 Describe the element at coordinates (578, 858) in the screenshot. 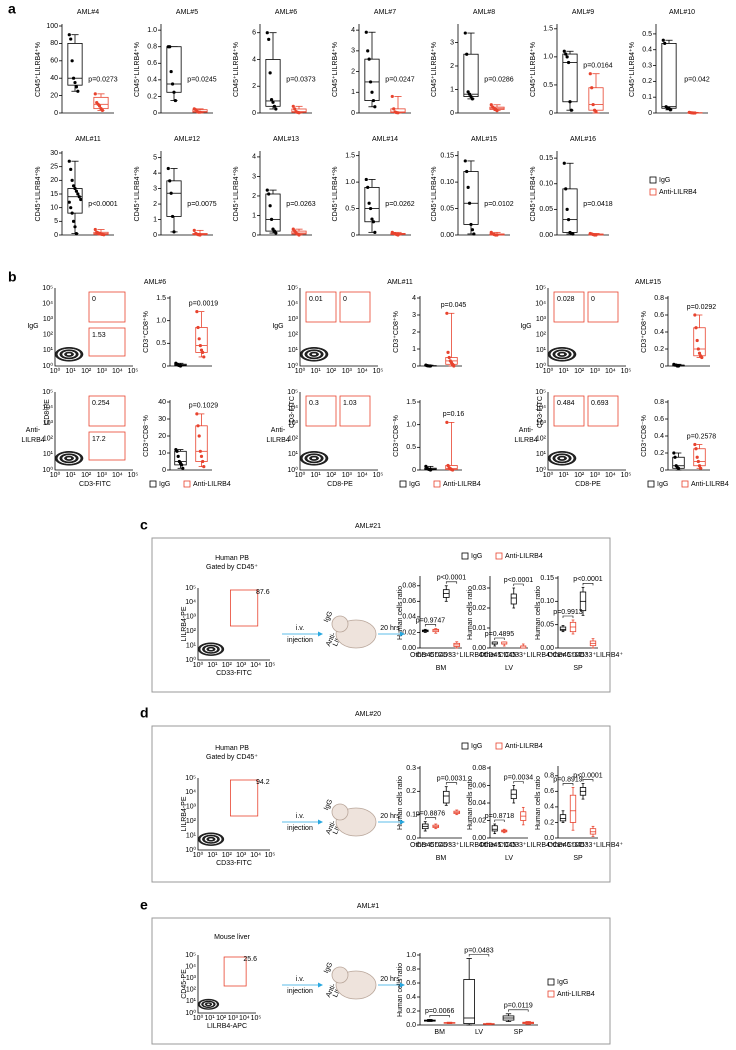

I see `x-axis-label: SP` at that location.